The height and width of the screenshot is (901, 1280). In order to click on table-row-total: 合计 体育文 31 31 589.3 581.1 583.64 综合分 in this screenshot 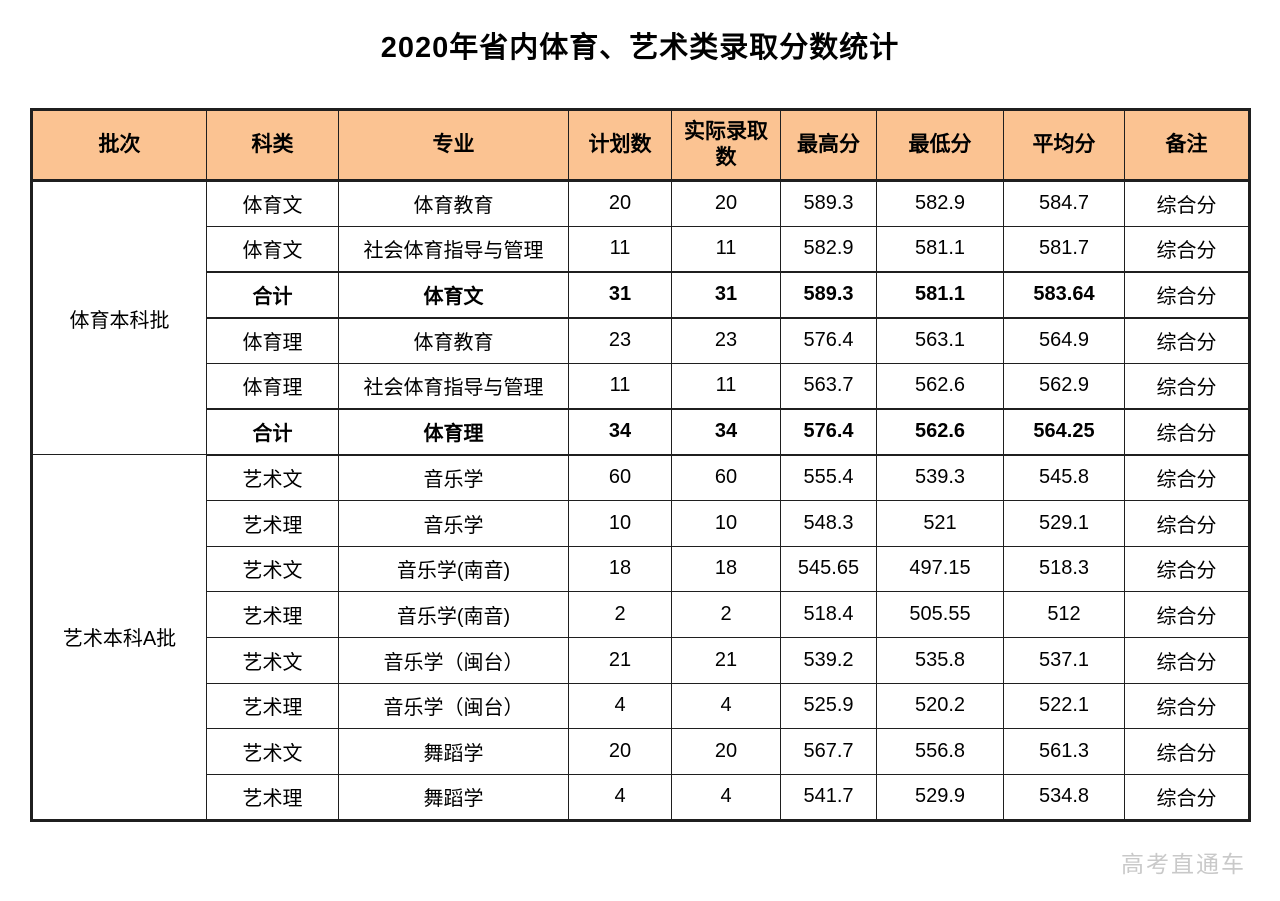, I will do `click(641, 294)`.